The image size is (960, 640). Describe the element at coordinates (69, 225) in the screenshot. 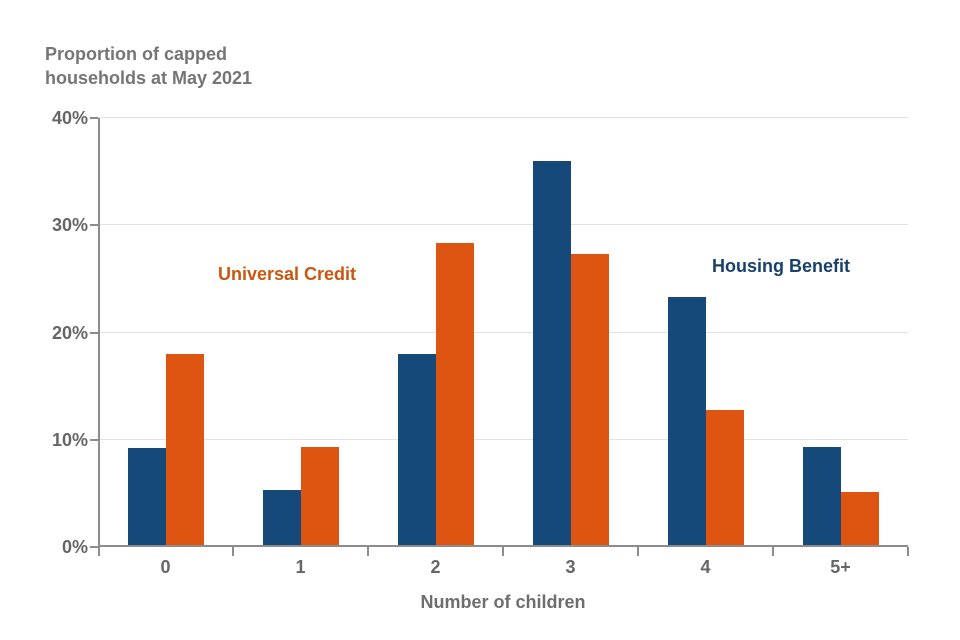

I see `y-axis-label-30%: 30%` at that location.